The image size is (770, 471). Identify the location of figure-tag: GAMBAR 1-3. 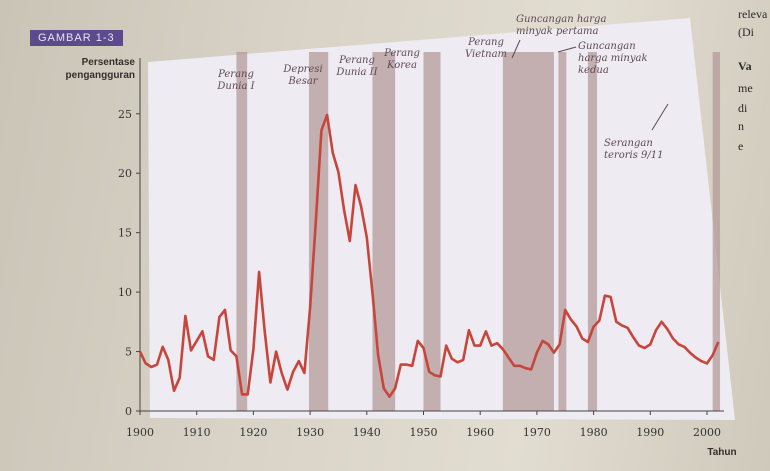
(76, 38).